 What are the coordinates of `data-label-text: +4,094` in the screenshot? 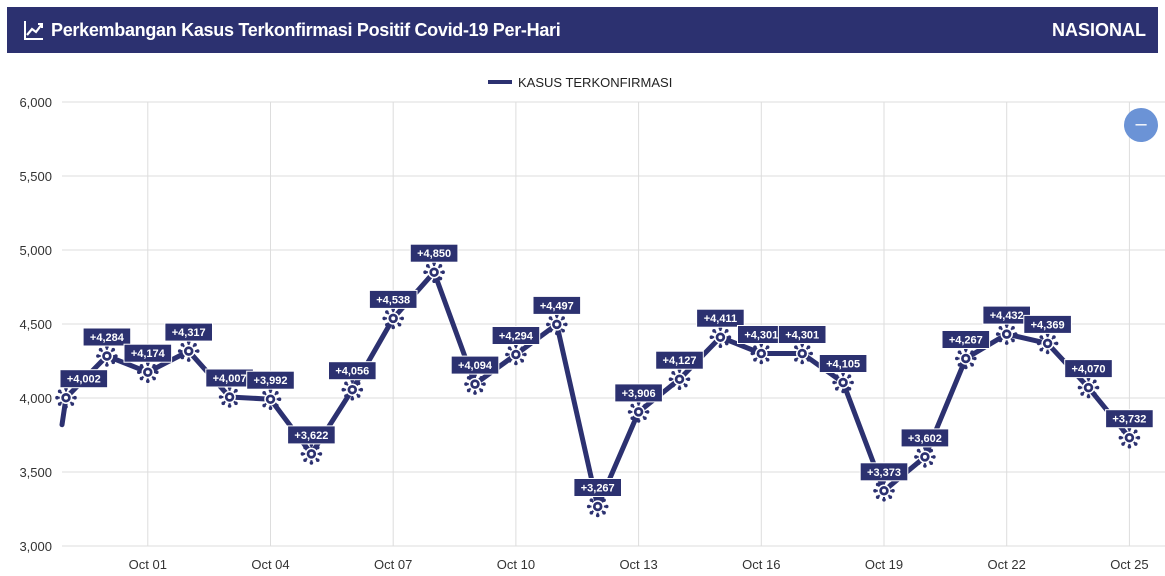 It's located at (475, 366).